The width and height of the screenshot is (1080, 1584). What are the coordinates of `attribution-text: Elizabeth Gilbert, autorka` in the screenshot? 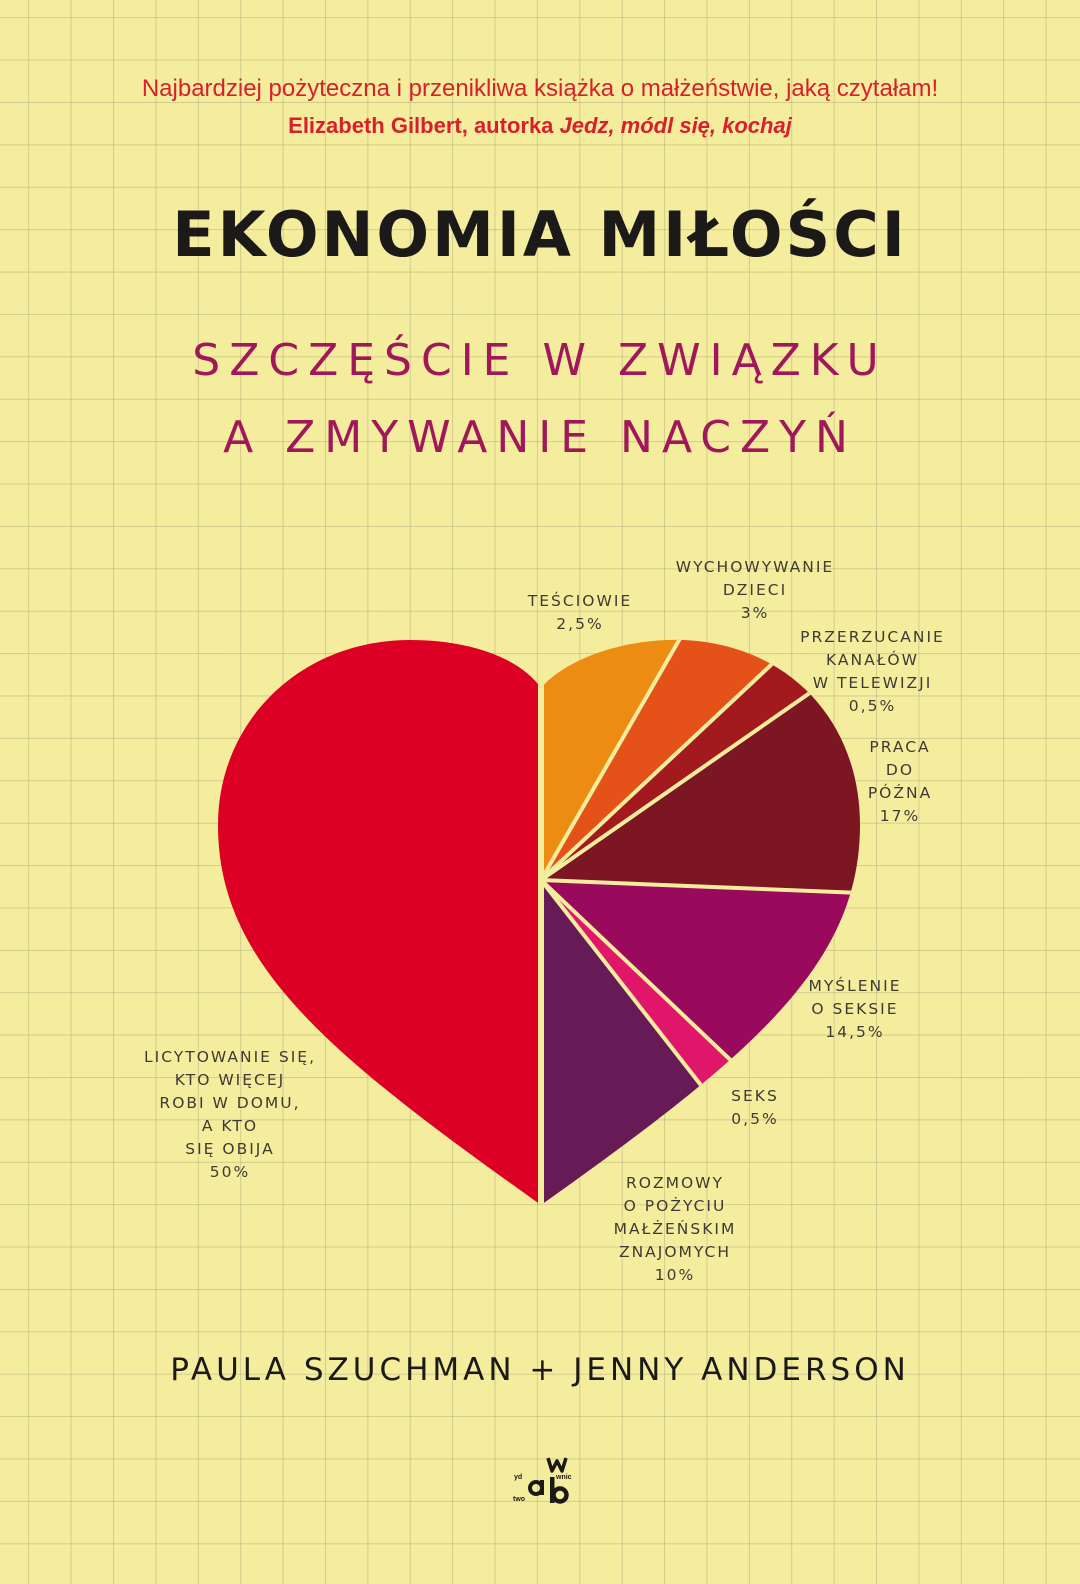 It's located at (424, 125).